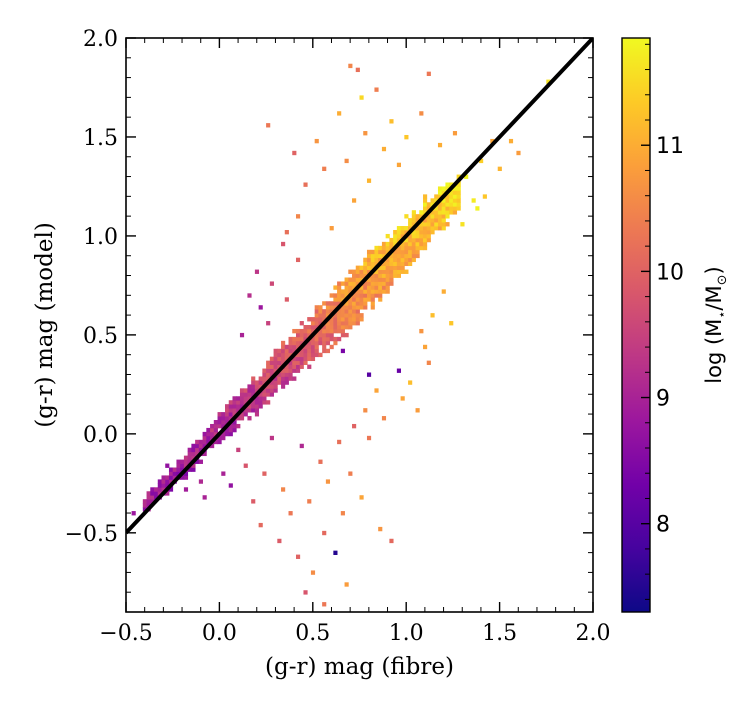  I want to click on x-axis-label: (g-r) mag (fibre), so click(359, 667).